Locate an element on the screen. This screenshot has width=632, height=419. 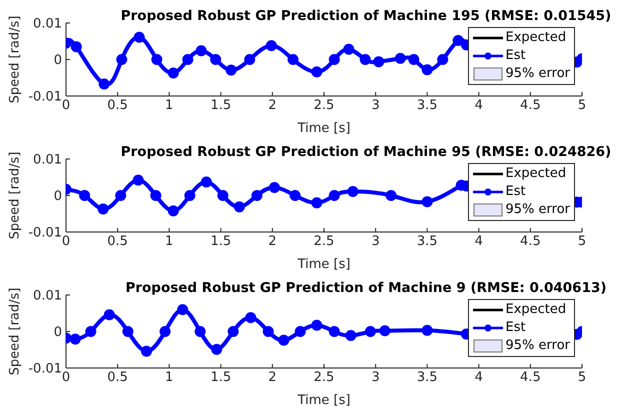
chart-title: Proposed Robust GP Prediction of Machine 9 (RMSE: 0.040613) is located at coordinates (366, 288).